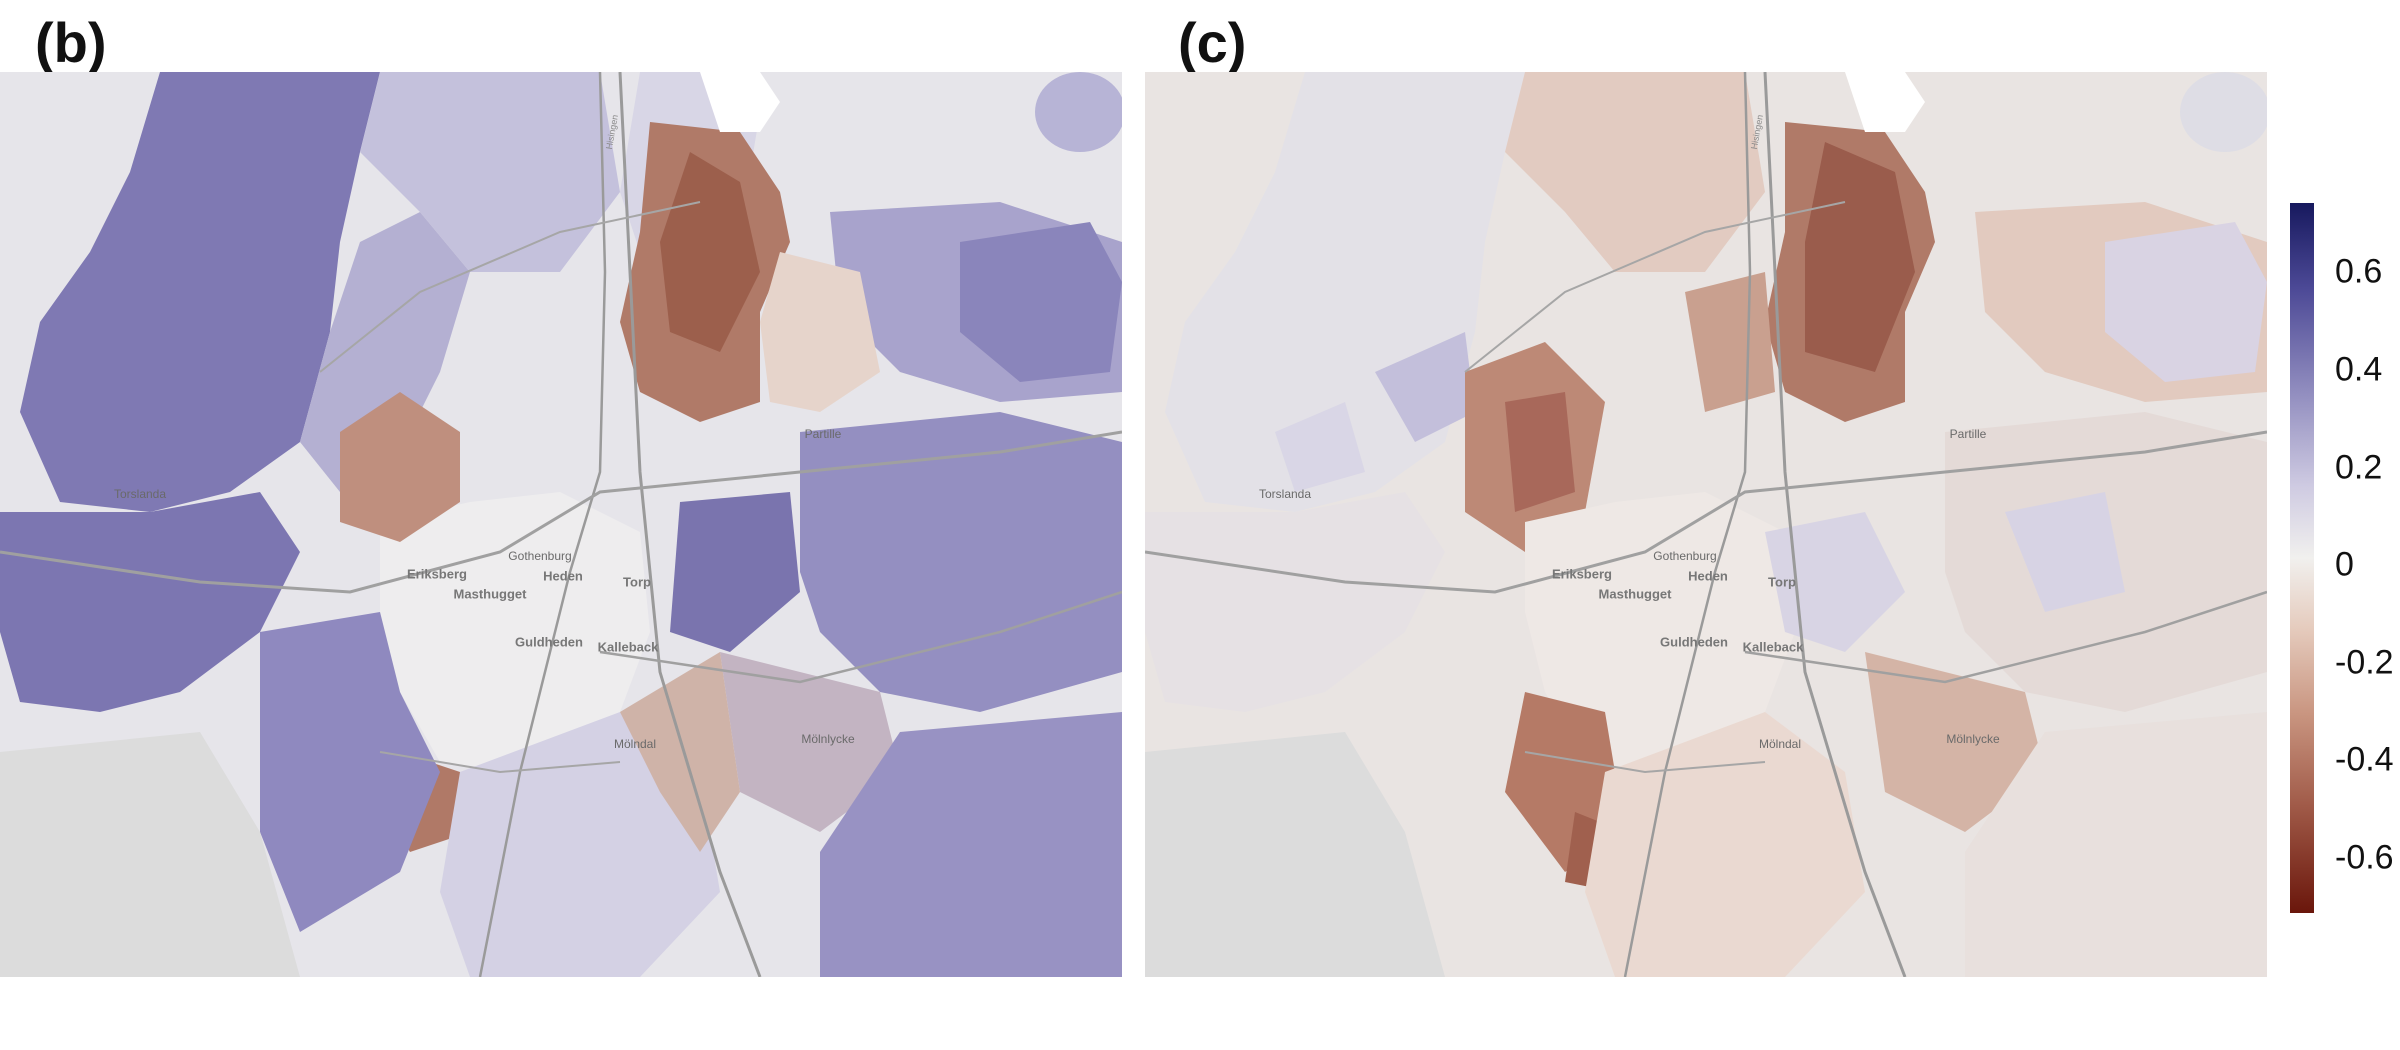 The image size is (2400, 1050). I want to click on colorbar-tick: -0.4, so click(2364, 759).